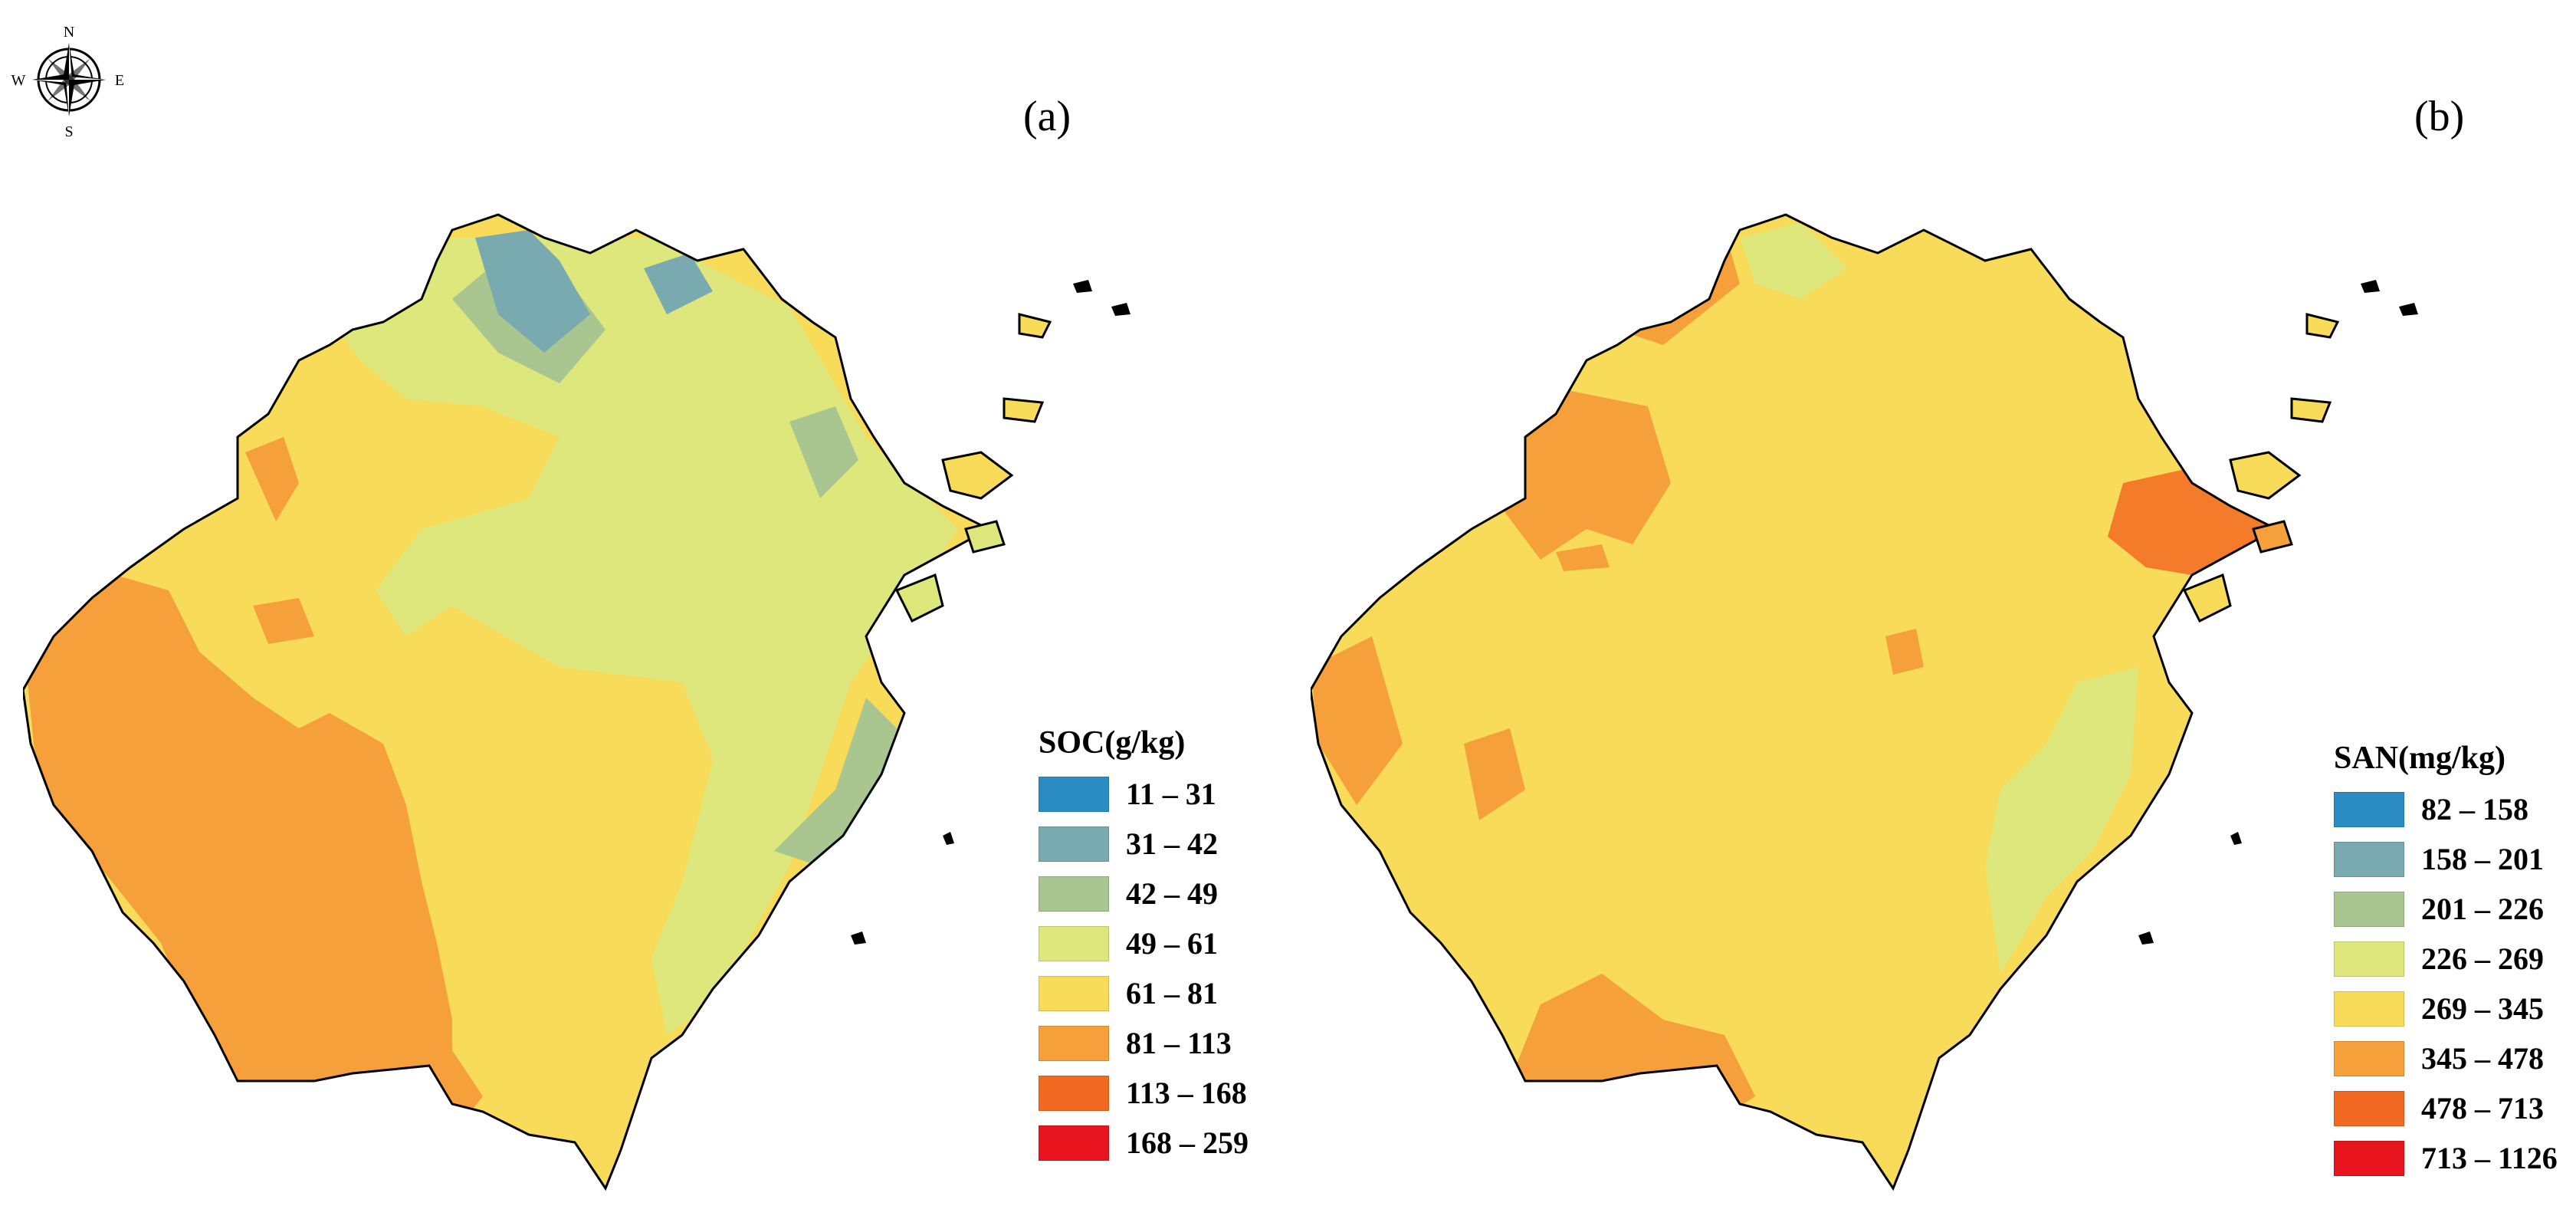 Image resolution: width=2576 pixels, height=1219 pixels. I want to click on legend-range: 226 – 269, so click(2482, 958).